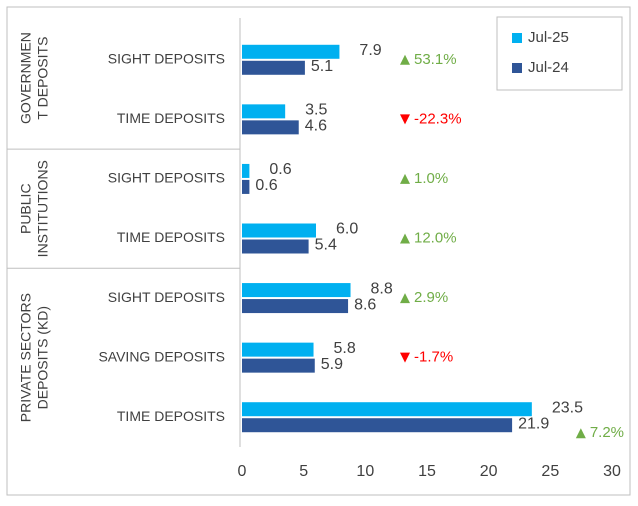 This screenshot has height=506, width=638. What do you see at coordinates (161, 356) in the screenshot?
I see `category-label: SAVING DEPOSITS` at bounding box center [161, 356].